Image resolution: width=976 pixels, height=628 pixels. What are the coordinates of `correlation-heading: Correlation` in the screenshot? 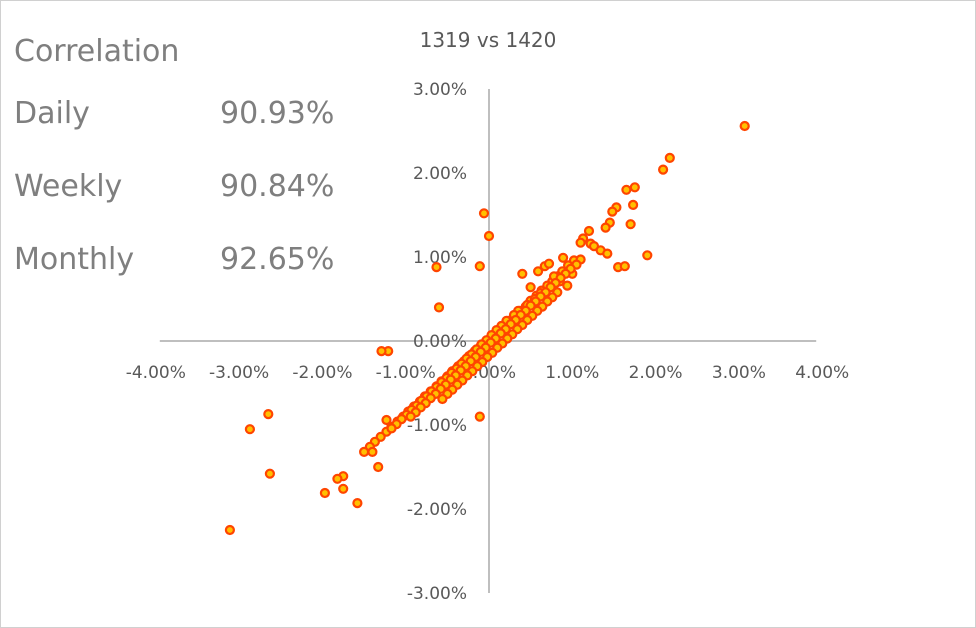 It's located at (97, 51).